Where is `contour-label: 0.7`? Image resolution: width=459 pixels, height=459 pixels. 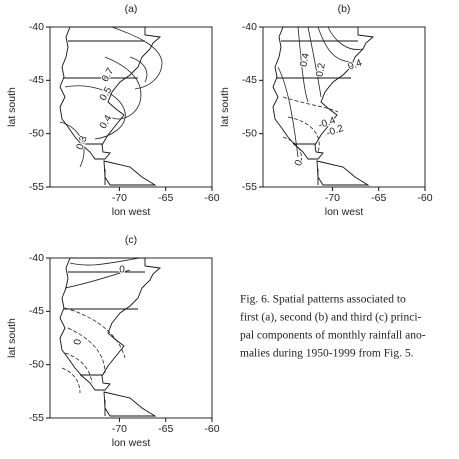 contour-label: 0.7 is located at coordinates (108, 75).